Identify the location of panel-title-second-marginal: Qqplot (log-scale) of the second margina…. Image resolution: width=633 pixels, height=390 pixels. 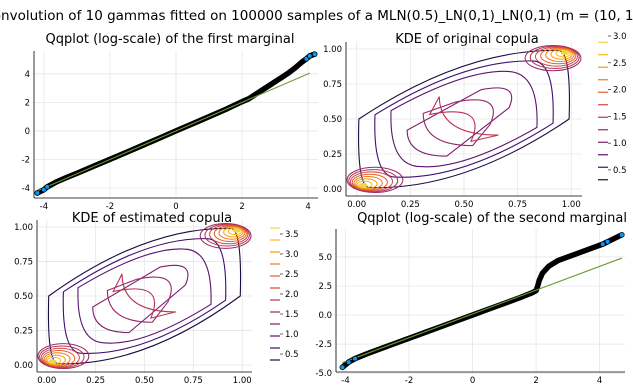
(492, 218).